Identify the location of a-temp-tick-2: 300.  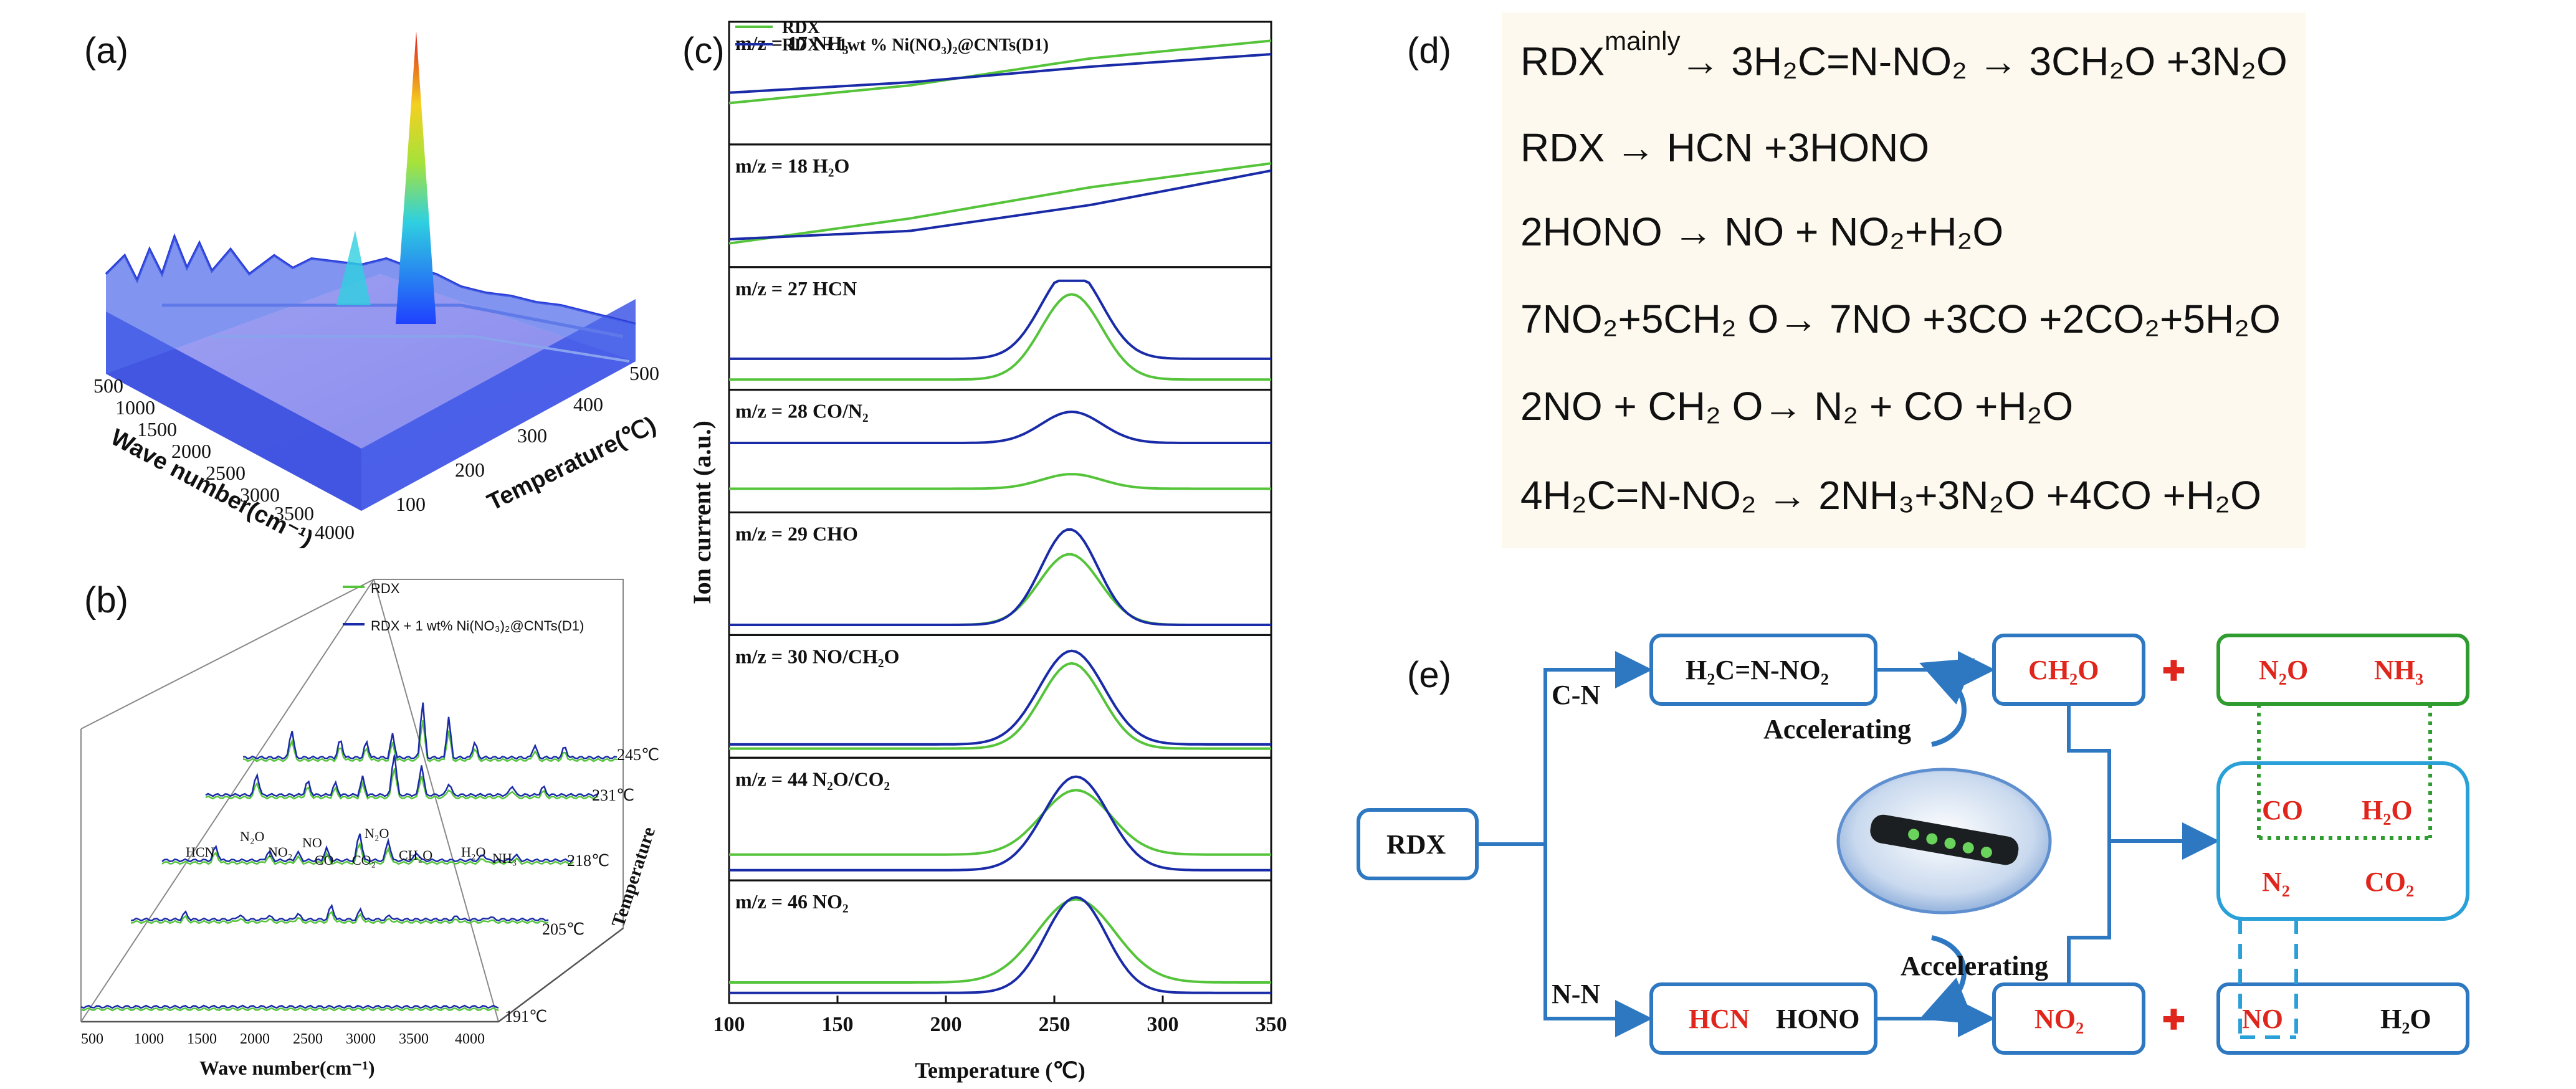
(532, 435).